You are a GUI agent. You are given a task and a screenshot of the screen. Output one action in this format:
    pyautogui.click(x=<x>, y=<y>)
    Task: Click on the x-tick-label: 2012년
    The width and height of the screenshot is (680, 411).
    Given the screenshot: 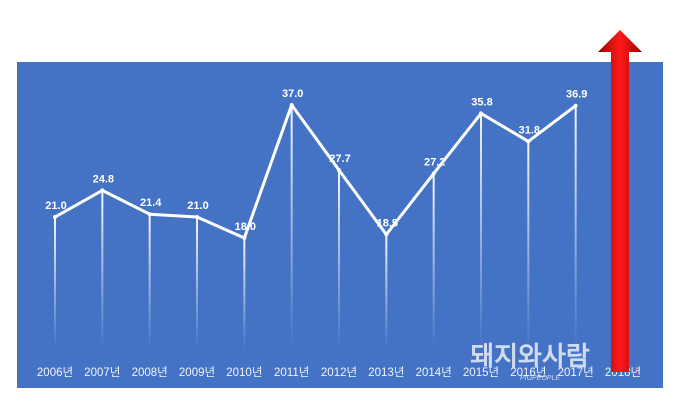 What is the action you would take?
    pyautogui.click(x=339, y=372)
    